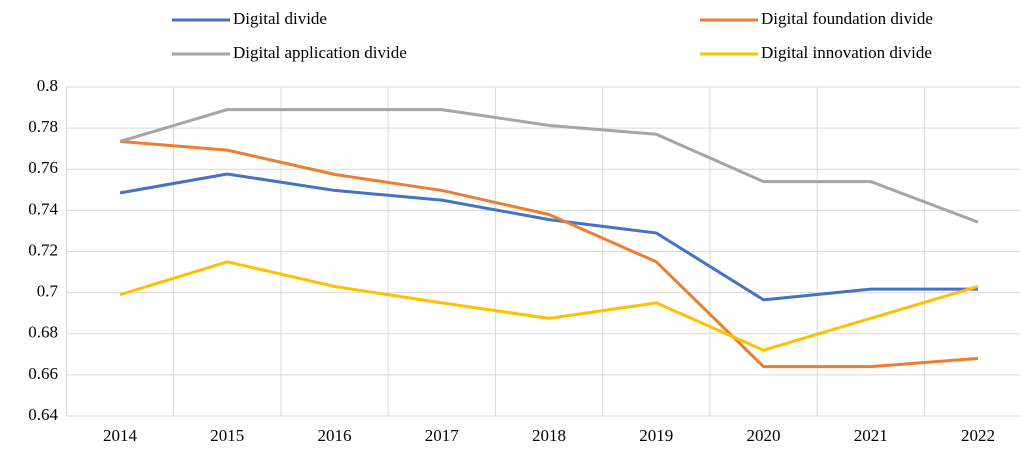 Image resolution: width=1021 pixels, height=451 pixels. I want to click on x-tick-label: 2015, so click(227, 435).